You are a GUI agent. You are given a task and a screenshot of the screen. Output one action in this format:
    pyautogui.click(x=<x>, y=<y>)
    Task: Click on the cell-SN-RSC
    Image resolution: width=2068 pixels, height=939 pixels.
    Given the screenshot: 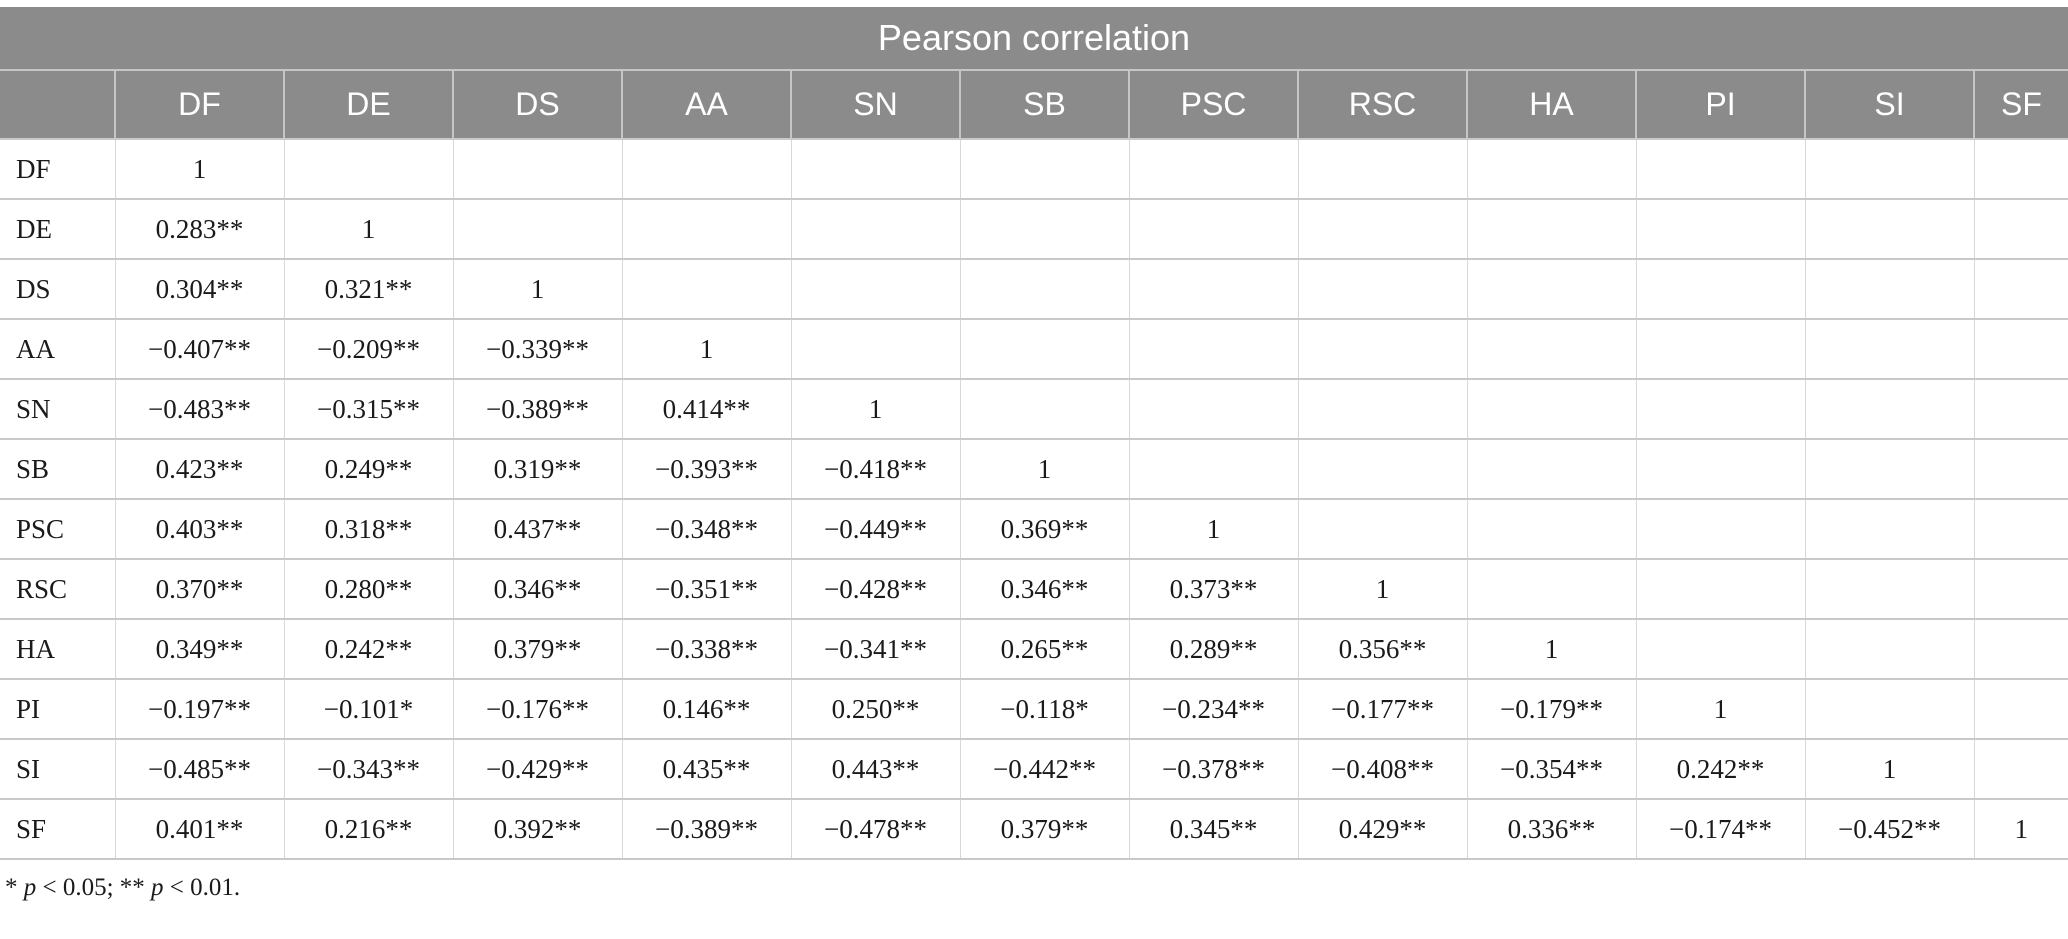 What is the action you would take?
    pyautogui.click(x=1382, y=408)
    